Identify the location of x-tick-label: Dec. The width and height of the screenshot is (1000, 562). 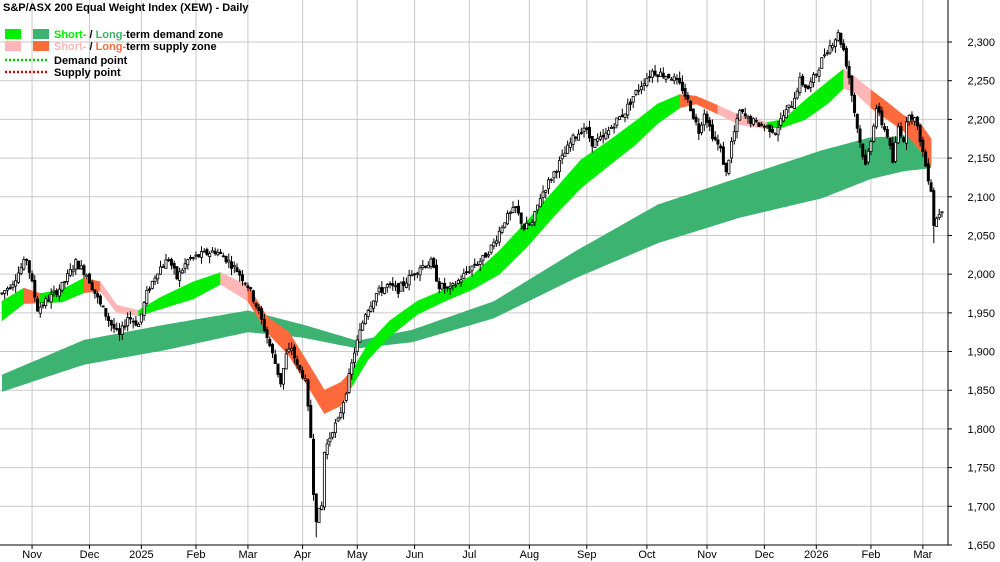
(765, 555).